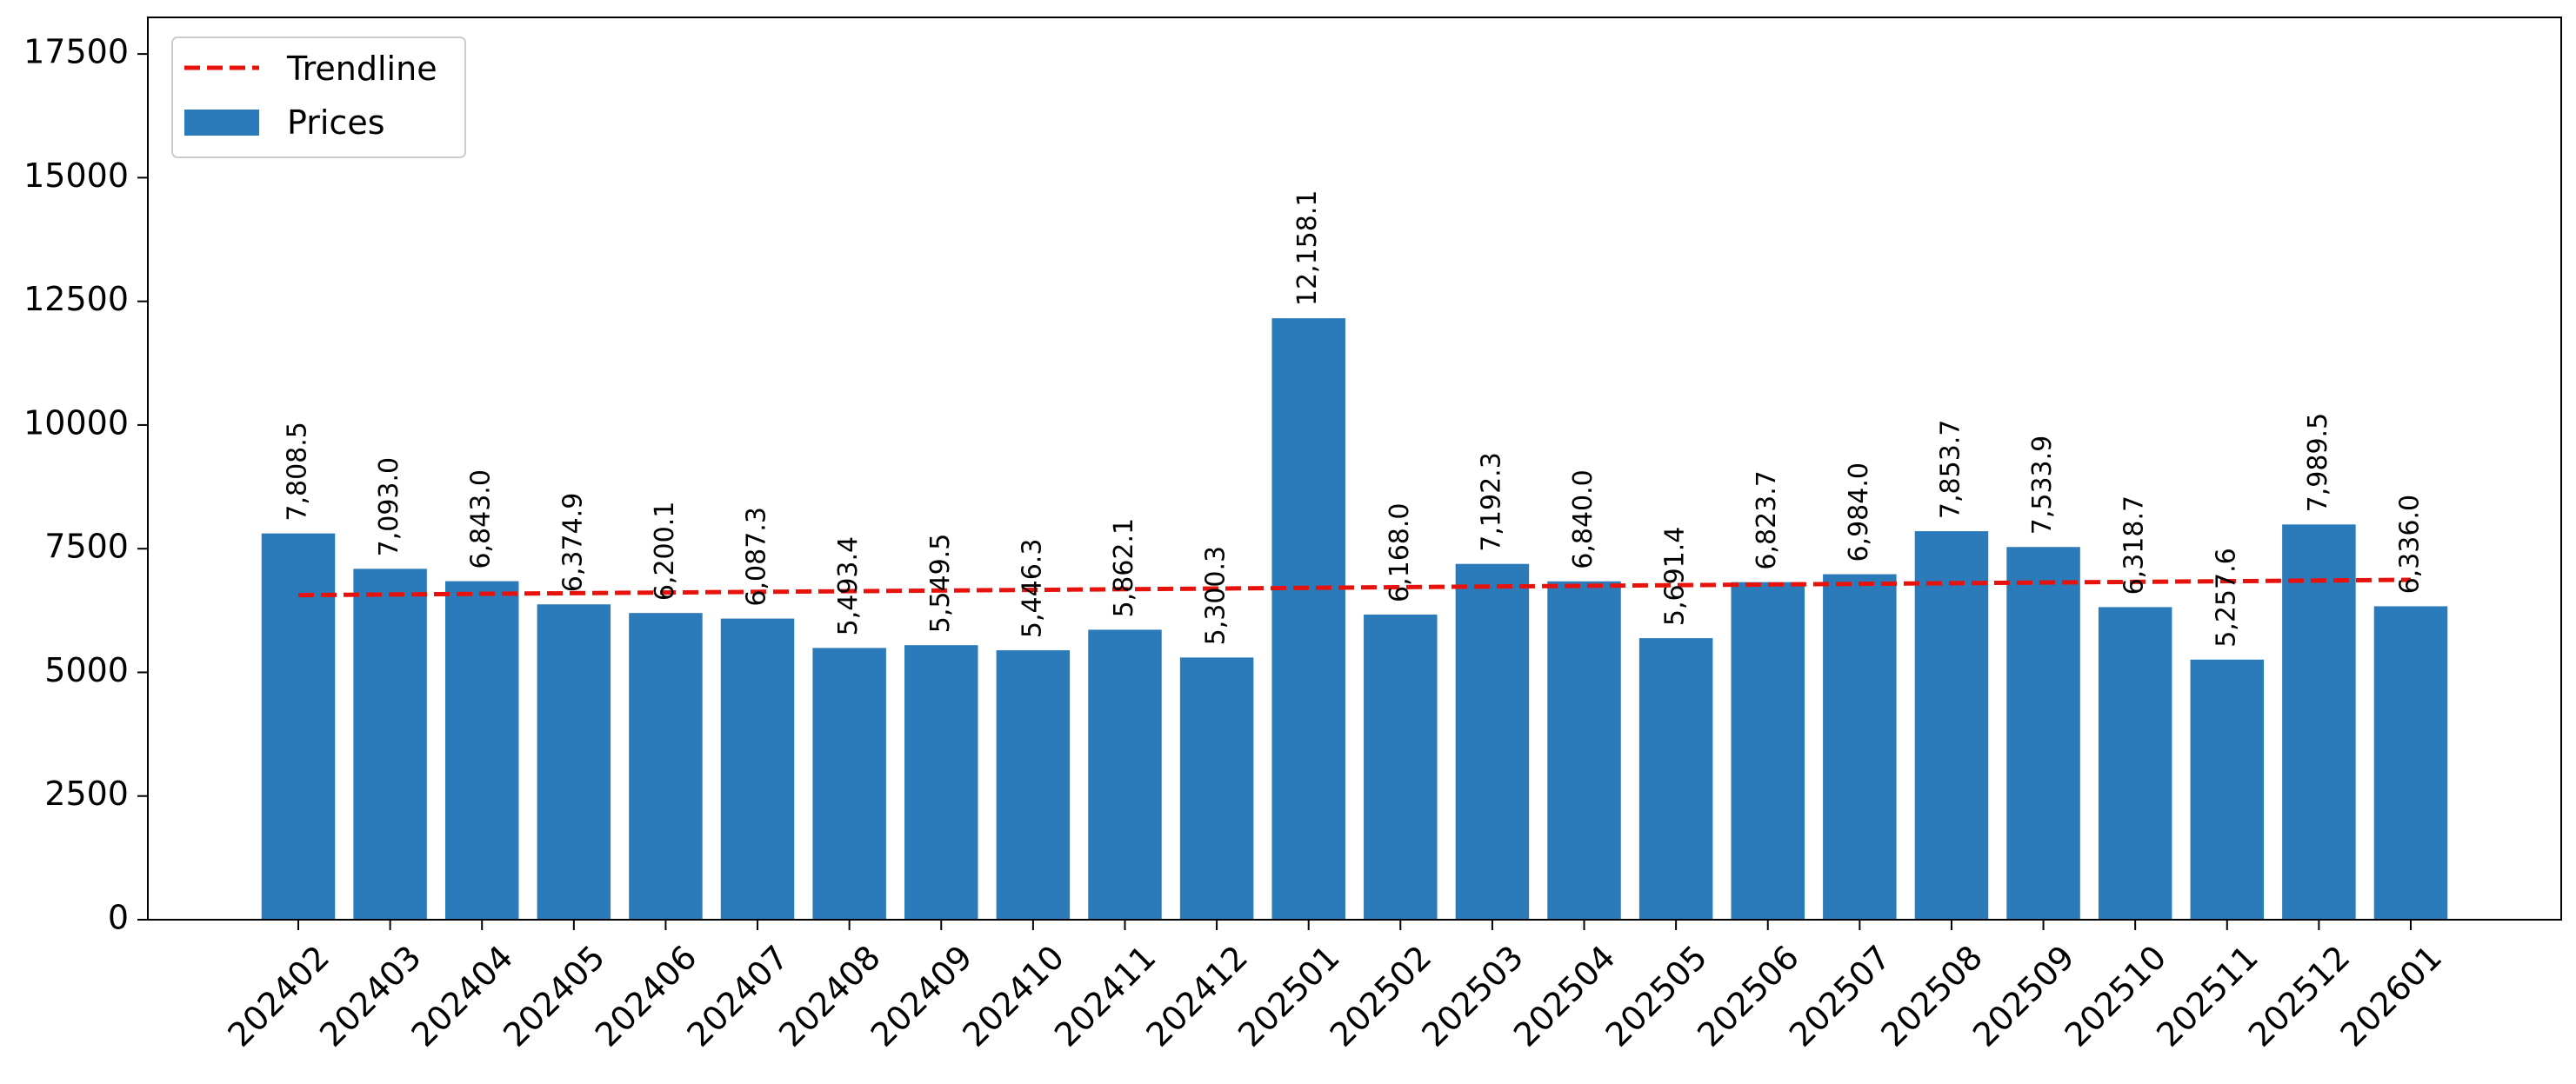 The height and width of the screenshot is (1084, 2576). I want to click on data-label-202507: 6,984.0, so click(1859, 512).